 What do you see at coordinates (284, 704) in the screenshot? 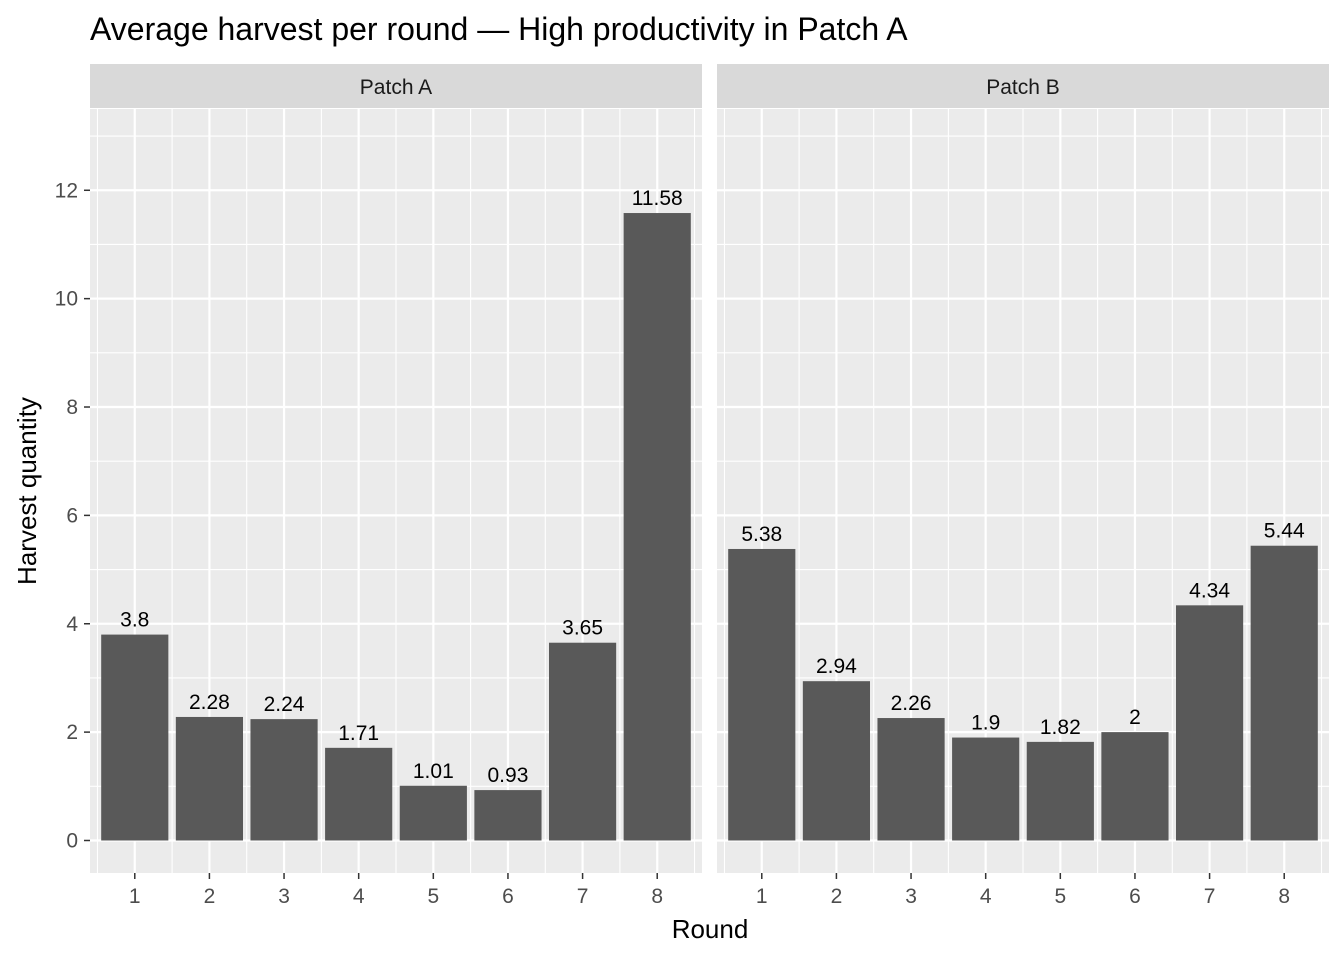
I see `data-label: 2.24` at bounding box center [284, 704].